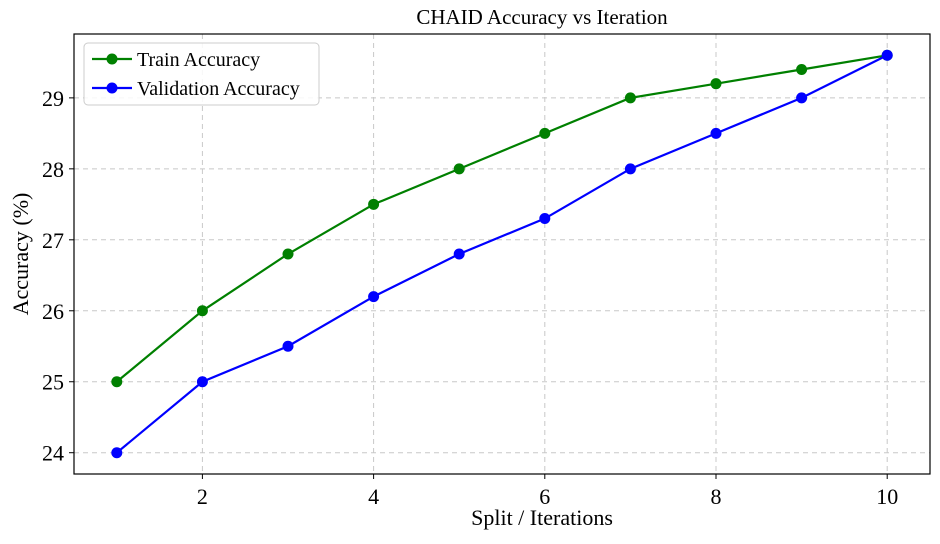  Describe the element at coordinates (53, 453) in the screenshot. I see `y-tick-label: 24` at that location.